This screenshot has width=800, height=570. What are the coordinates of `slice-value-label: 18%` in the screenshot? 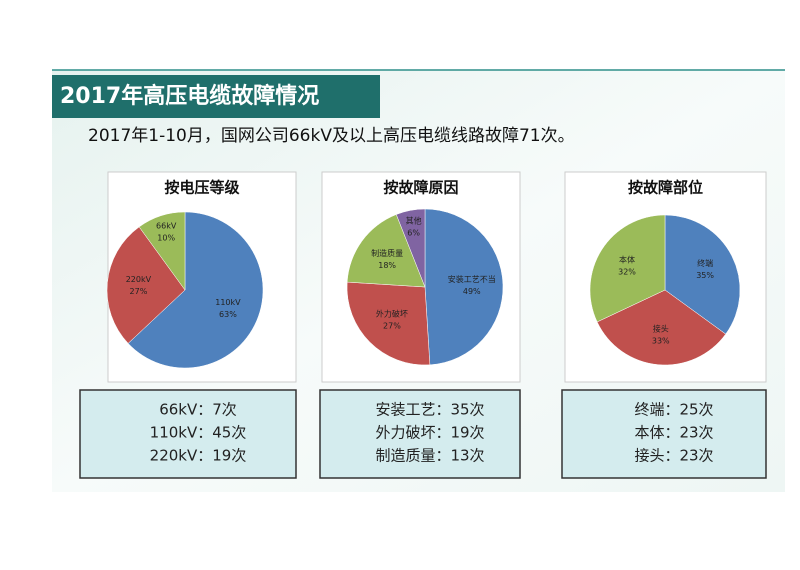 It's located at (387, 265).